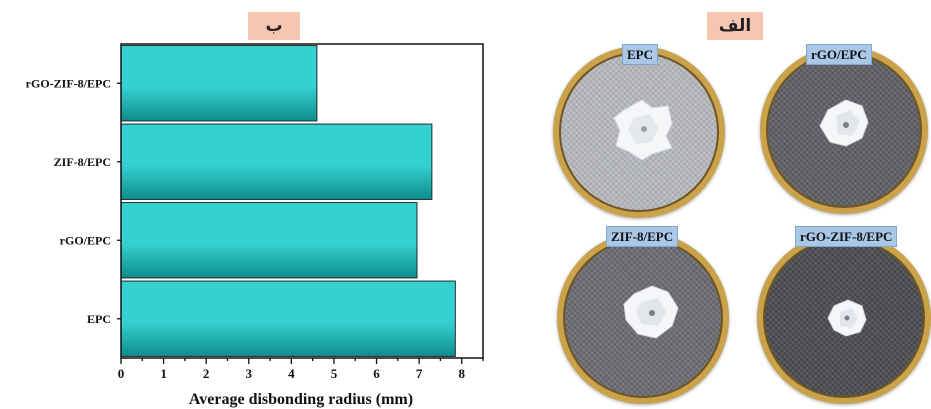 This screenshot has height=409, width=931. I want to click on category-label: rGO/EPC, so click(85, 240).